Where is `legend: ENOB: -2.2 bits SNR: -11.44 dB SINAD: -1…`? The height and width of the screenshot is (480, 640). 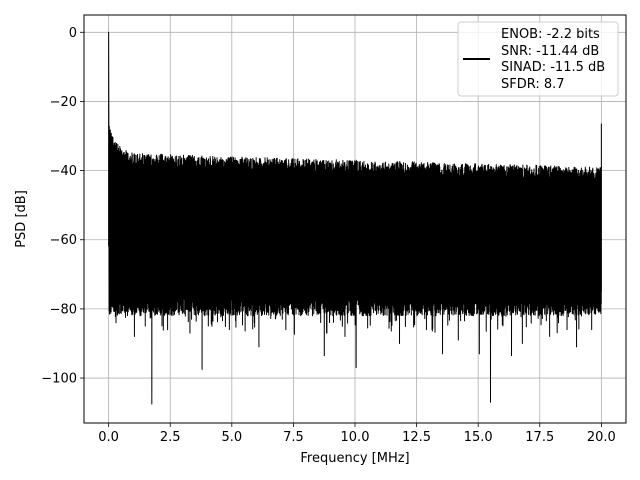 legend: ENOB: -2.2 bits SNR: -11.44 dB SINAD: -1… is located at coordinates (538, 59).